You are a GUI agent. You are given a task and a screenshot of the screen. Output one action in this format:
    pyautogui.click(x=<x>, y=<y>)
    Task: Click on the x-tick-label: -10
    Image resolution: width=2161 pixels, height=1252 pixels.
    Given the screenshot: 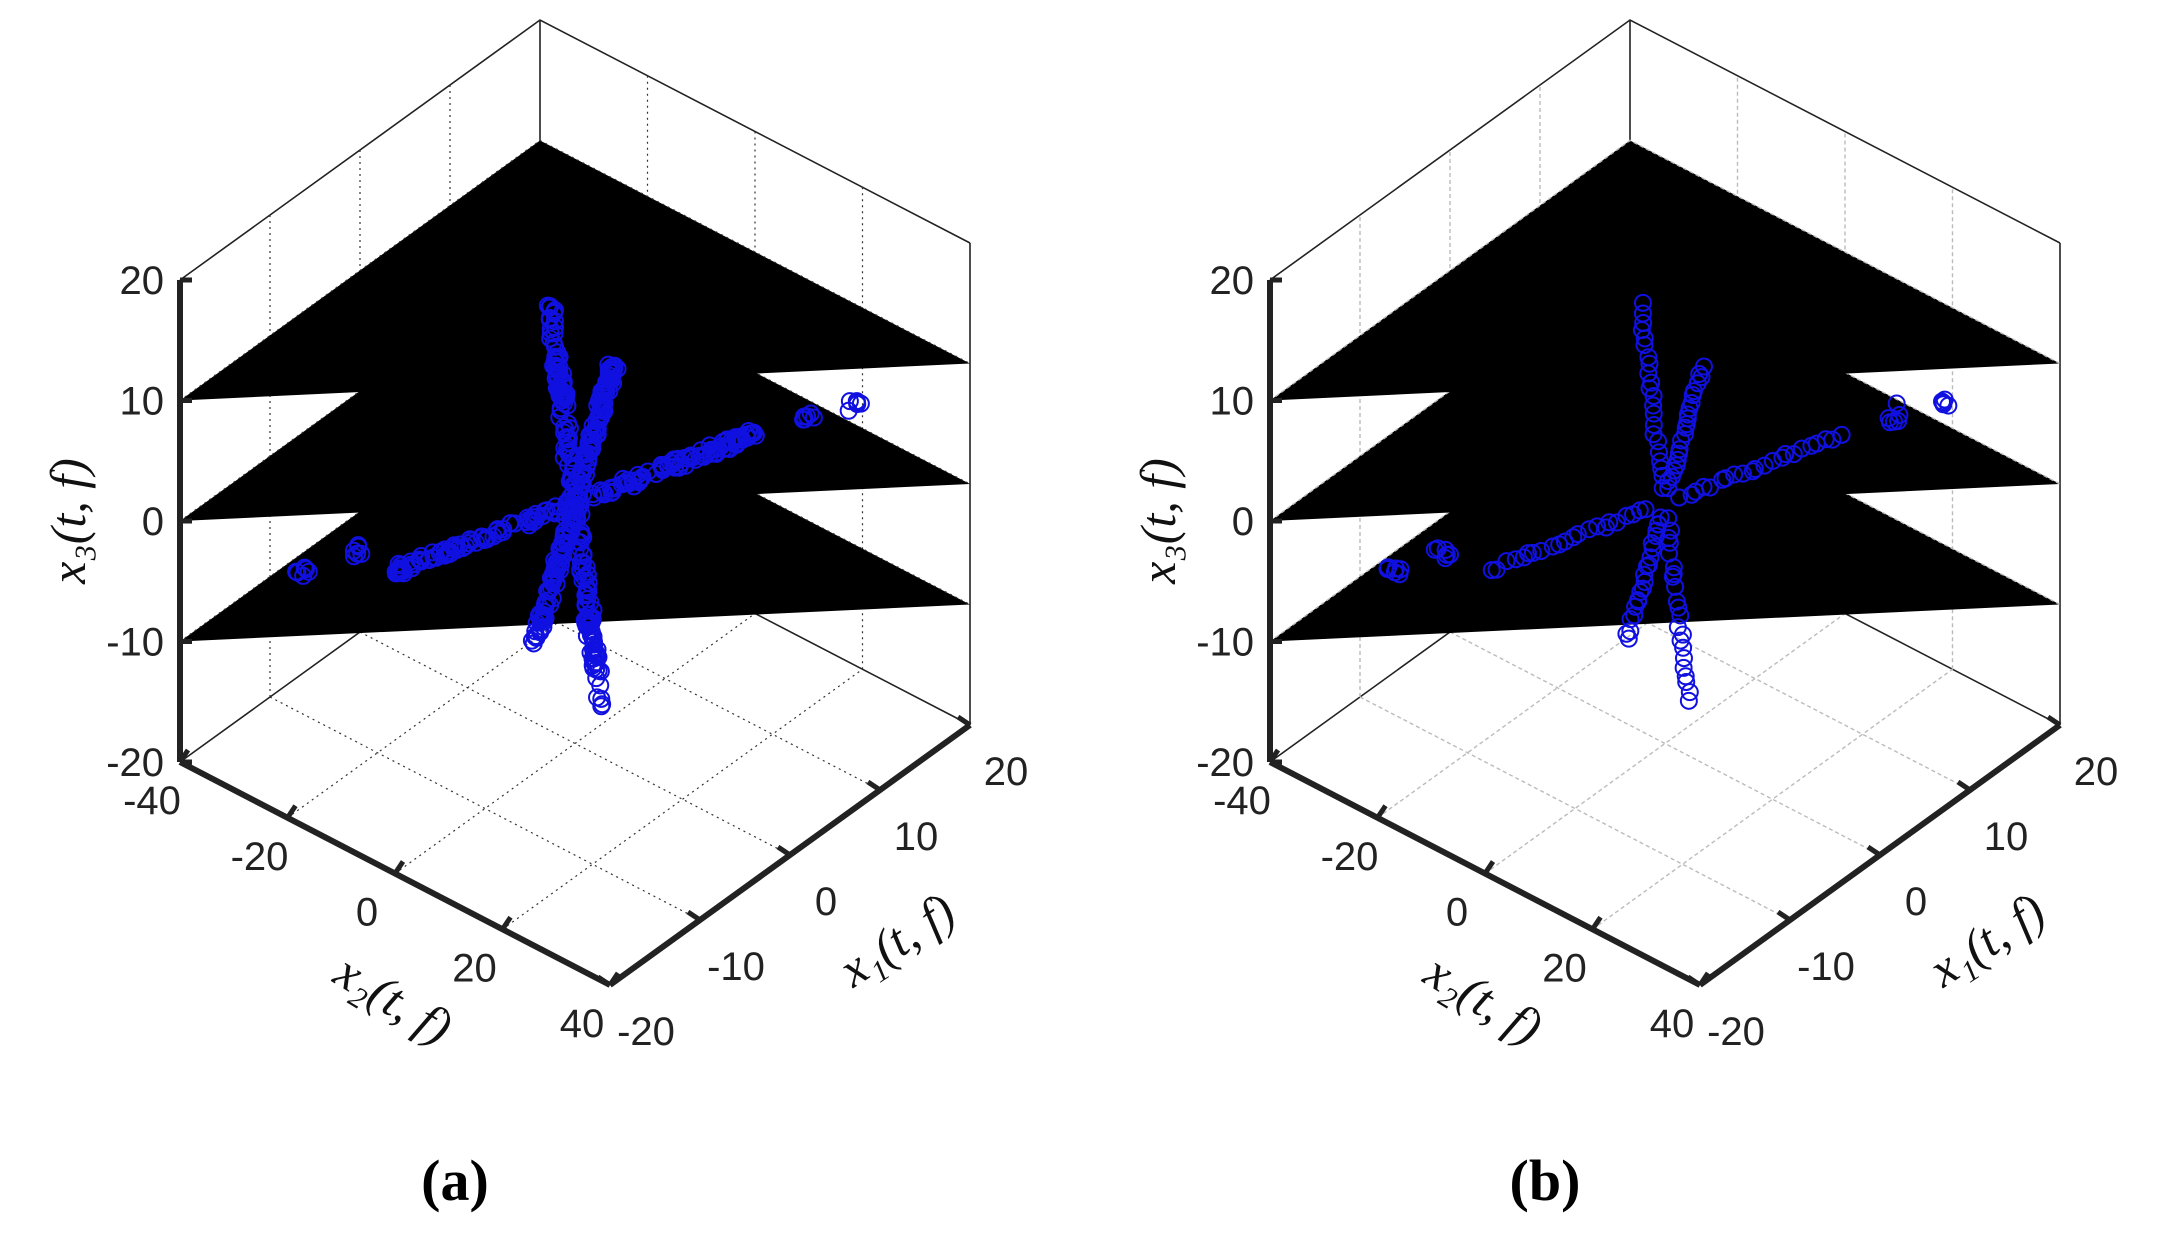 What is the action you would take?
    pyautogui.click(x=736, y=967)
    